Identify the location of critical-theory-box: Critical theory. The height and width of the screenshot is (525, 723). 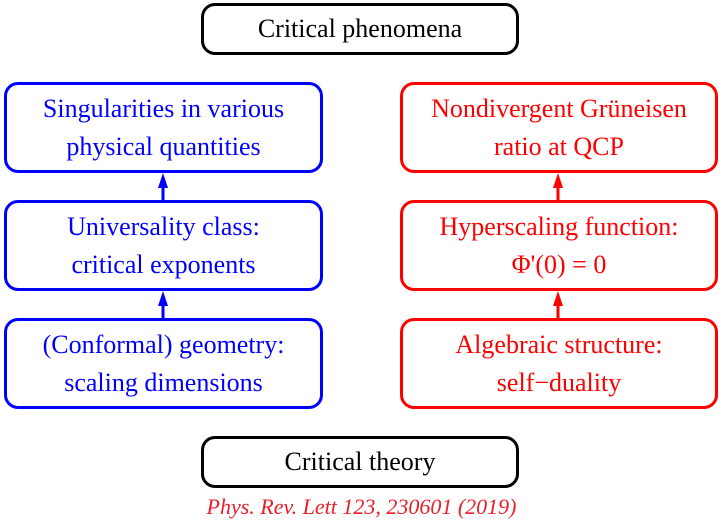
(360, 462).